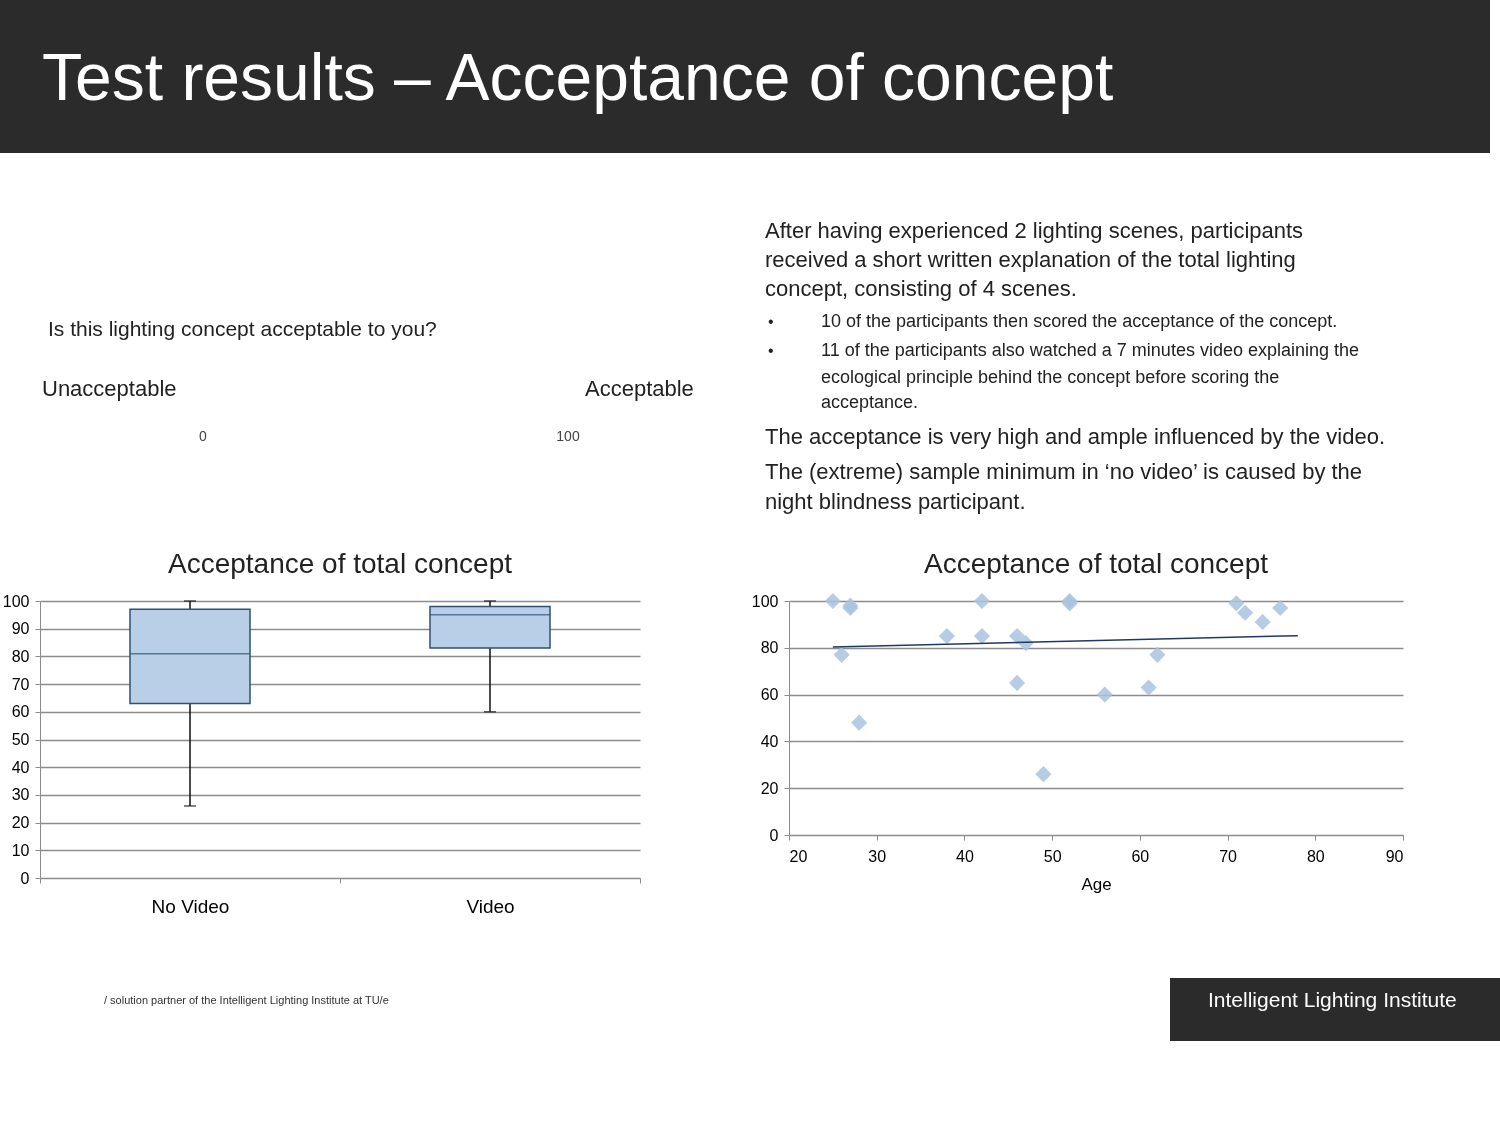  I want to click on y-tick-label: 10, so click(20, 850).